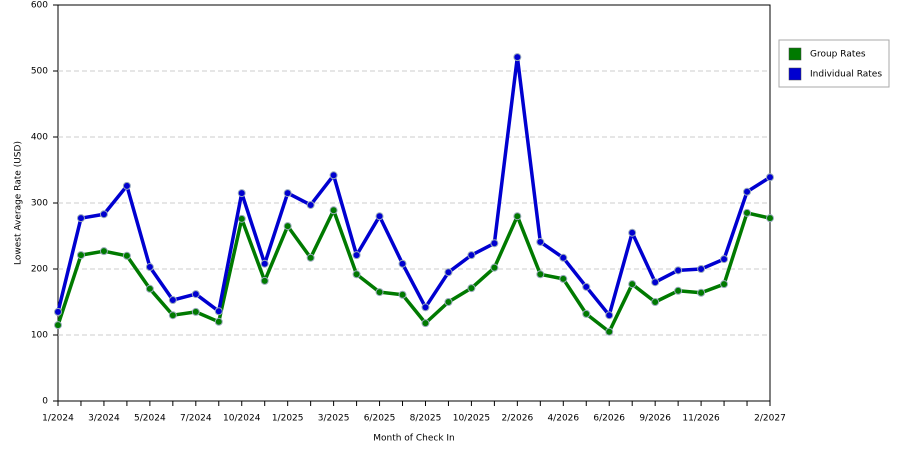 The height and width of the screenshot is (454, 900). I want to click on x-tick-label: 10/2025, so click(471, 419).